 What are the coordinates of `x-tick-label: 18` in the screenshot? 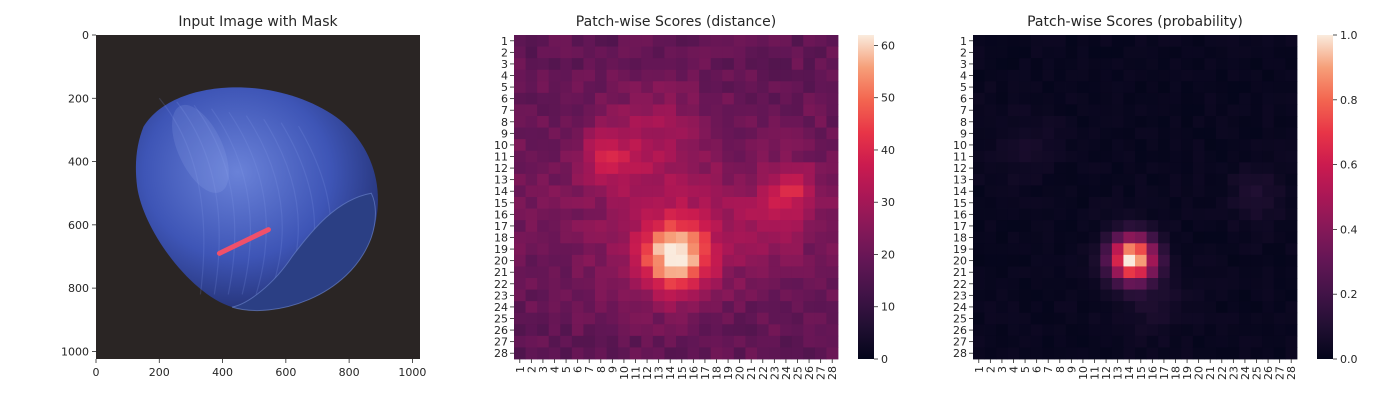 It's located at (1176, 373).